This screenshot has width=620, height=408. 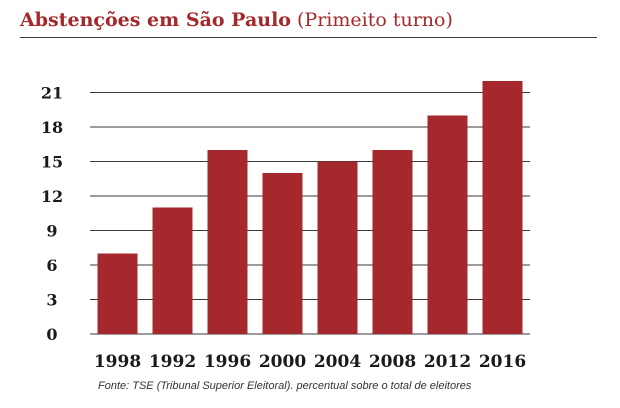 What do you see at coordinates (308, 37) in the screenshot?
I see `title-divider` at bounding box center [308, 37].